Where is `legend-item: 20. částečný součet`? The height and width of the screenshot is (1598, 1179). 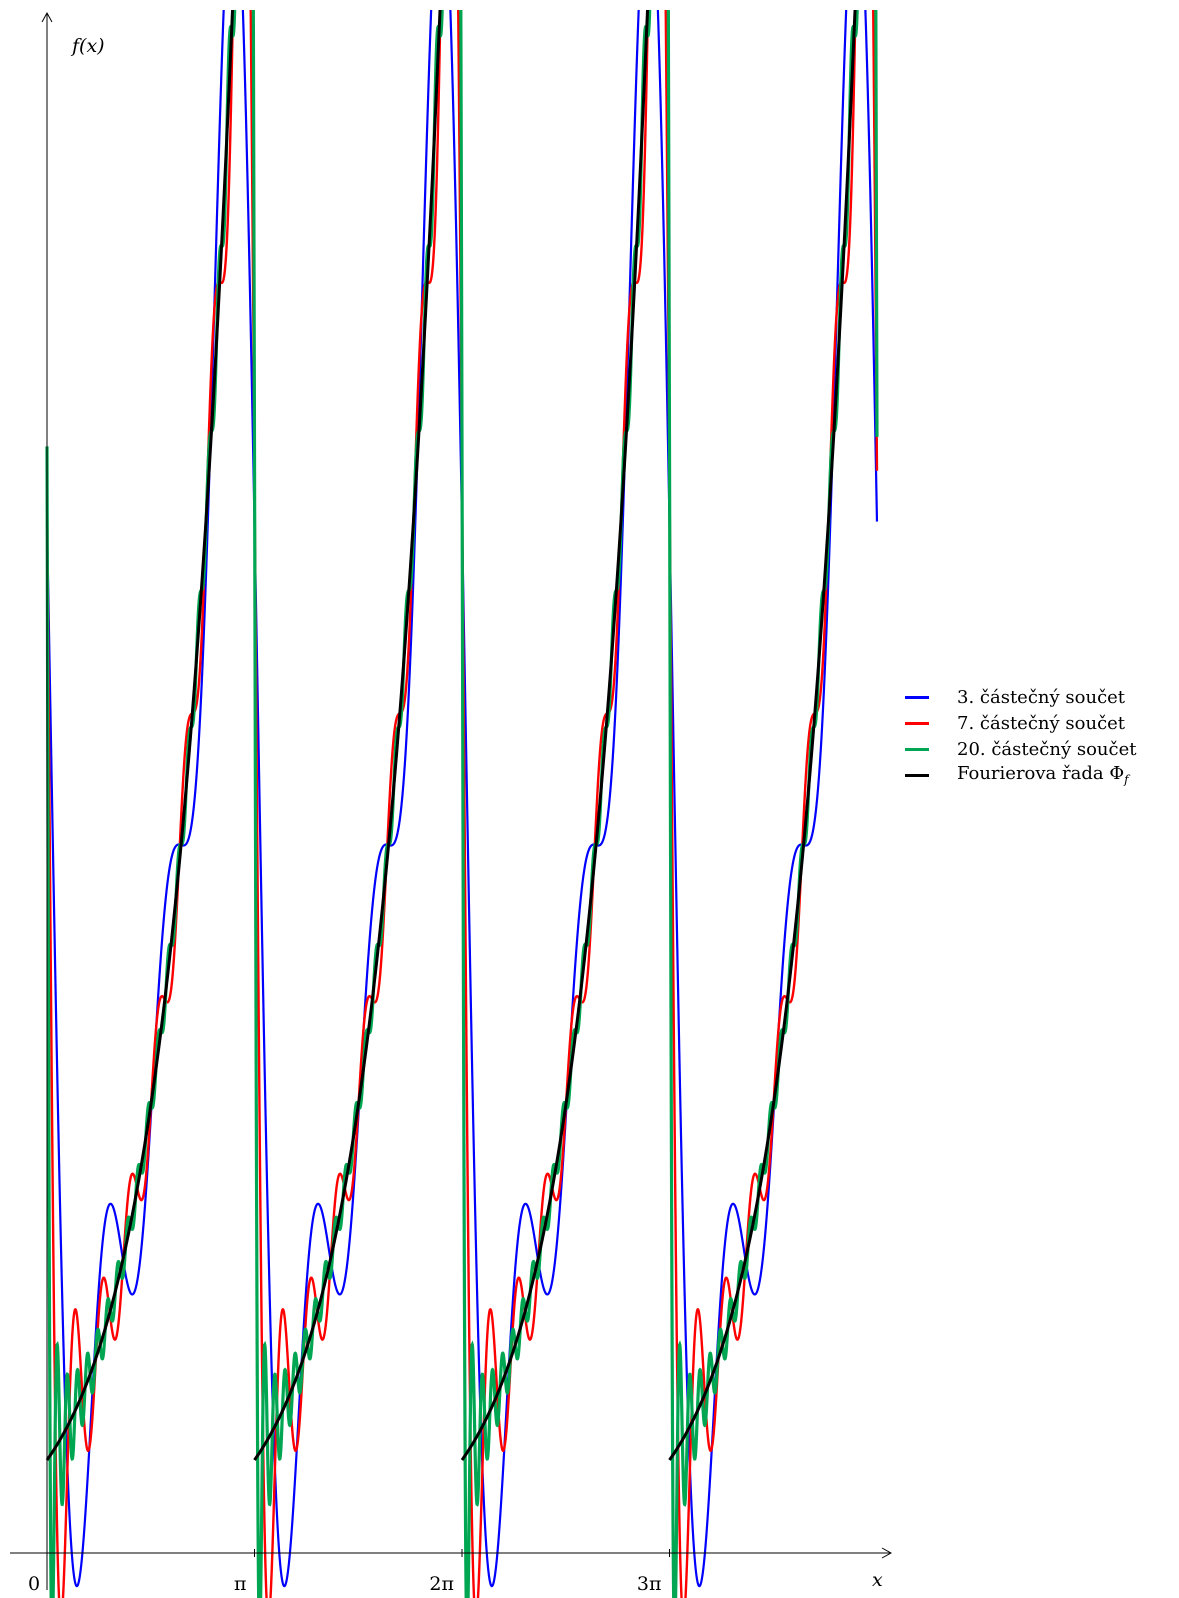
legend-item: 20. částečný součet is located at coordinates (1020, 749).